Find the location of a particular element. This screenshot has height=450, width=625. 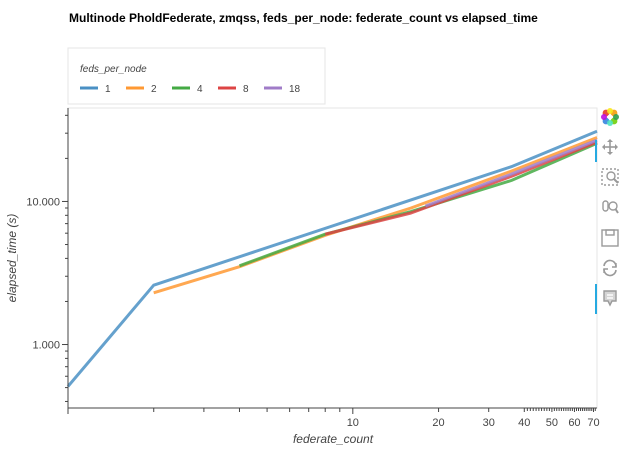

hover-icon is located at coordinates (610, 298).